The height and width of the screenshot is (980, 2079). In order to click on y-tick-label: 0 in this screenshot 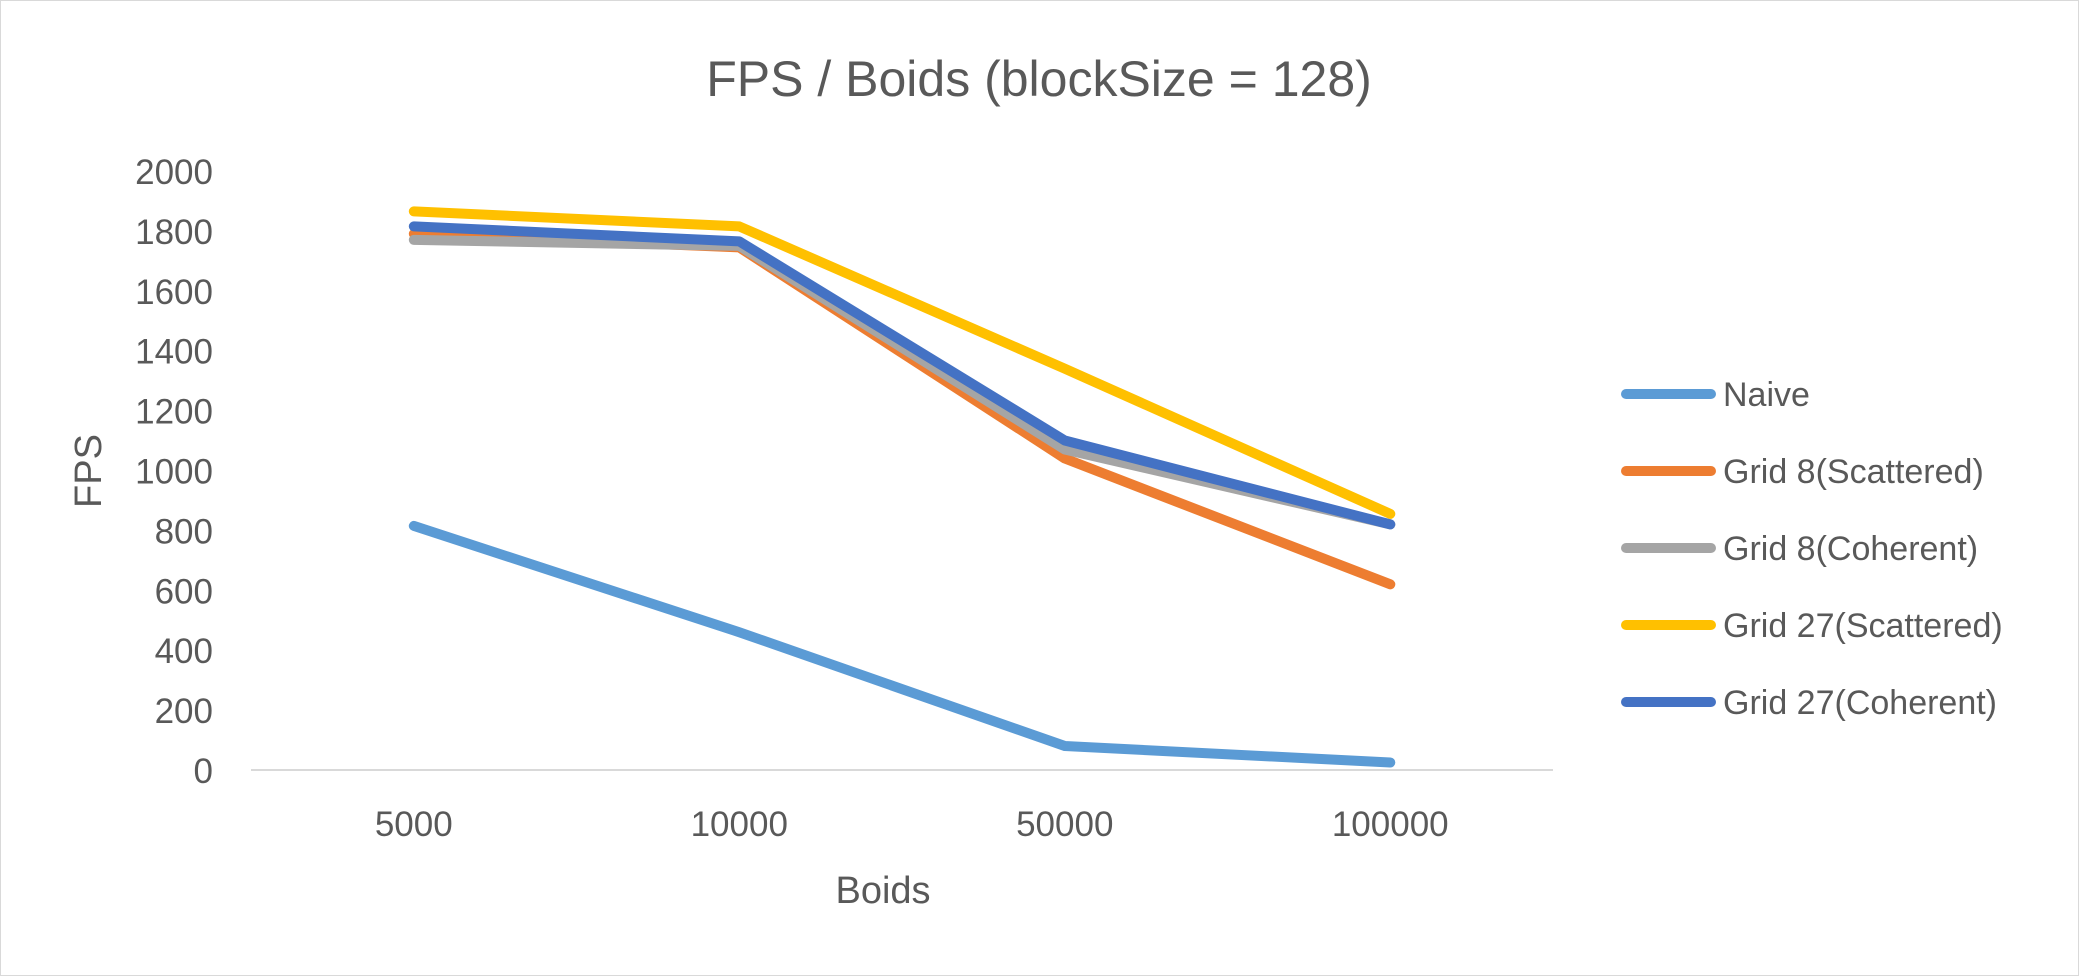, I will do `click(203, 771)`.